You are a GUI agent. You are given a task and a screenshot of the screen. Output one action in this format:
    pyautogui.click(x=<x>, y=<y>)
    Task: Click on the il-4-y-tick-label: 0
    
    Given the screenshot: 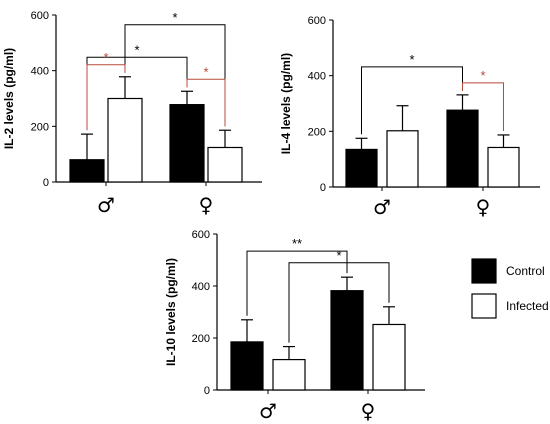 What is the action you would take?
    pyautogui.click(x=323, y=188)
    